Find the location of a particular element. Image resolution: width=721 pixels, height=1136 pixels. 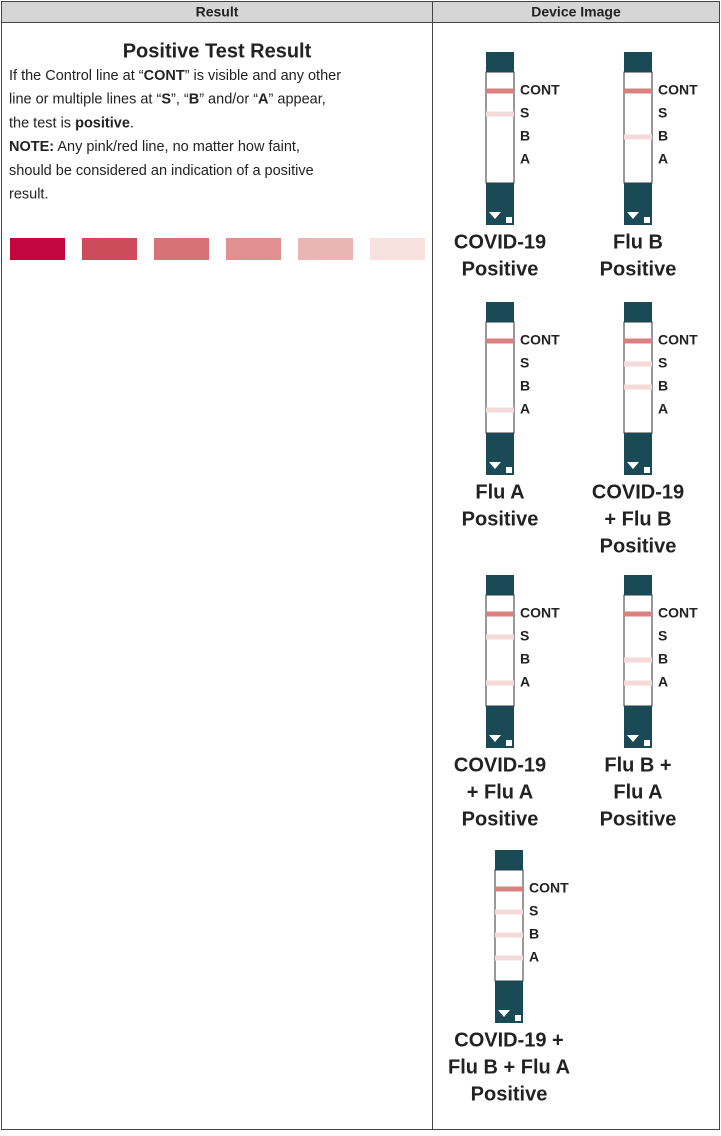

device-caption: + Flu A is located at coordinates (500, 792).